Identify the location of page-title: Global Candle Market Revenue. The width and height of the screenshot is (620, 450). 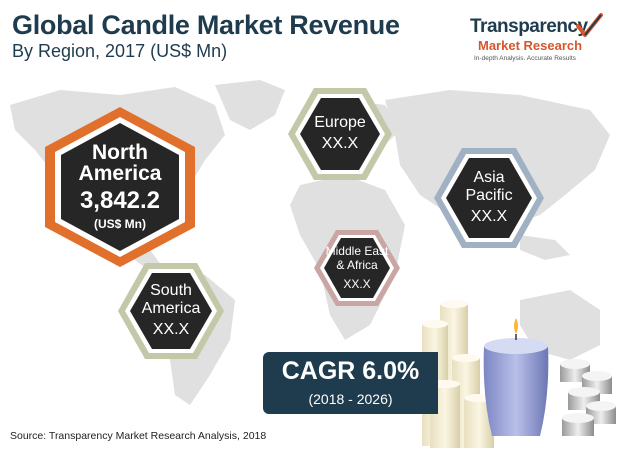
(206, 25).